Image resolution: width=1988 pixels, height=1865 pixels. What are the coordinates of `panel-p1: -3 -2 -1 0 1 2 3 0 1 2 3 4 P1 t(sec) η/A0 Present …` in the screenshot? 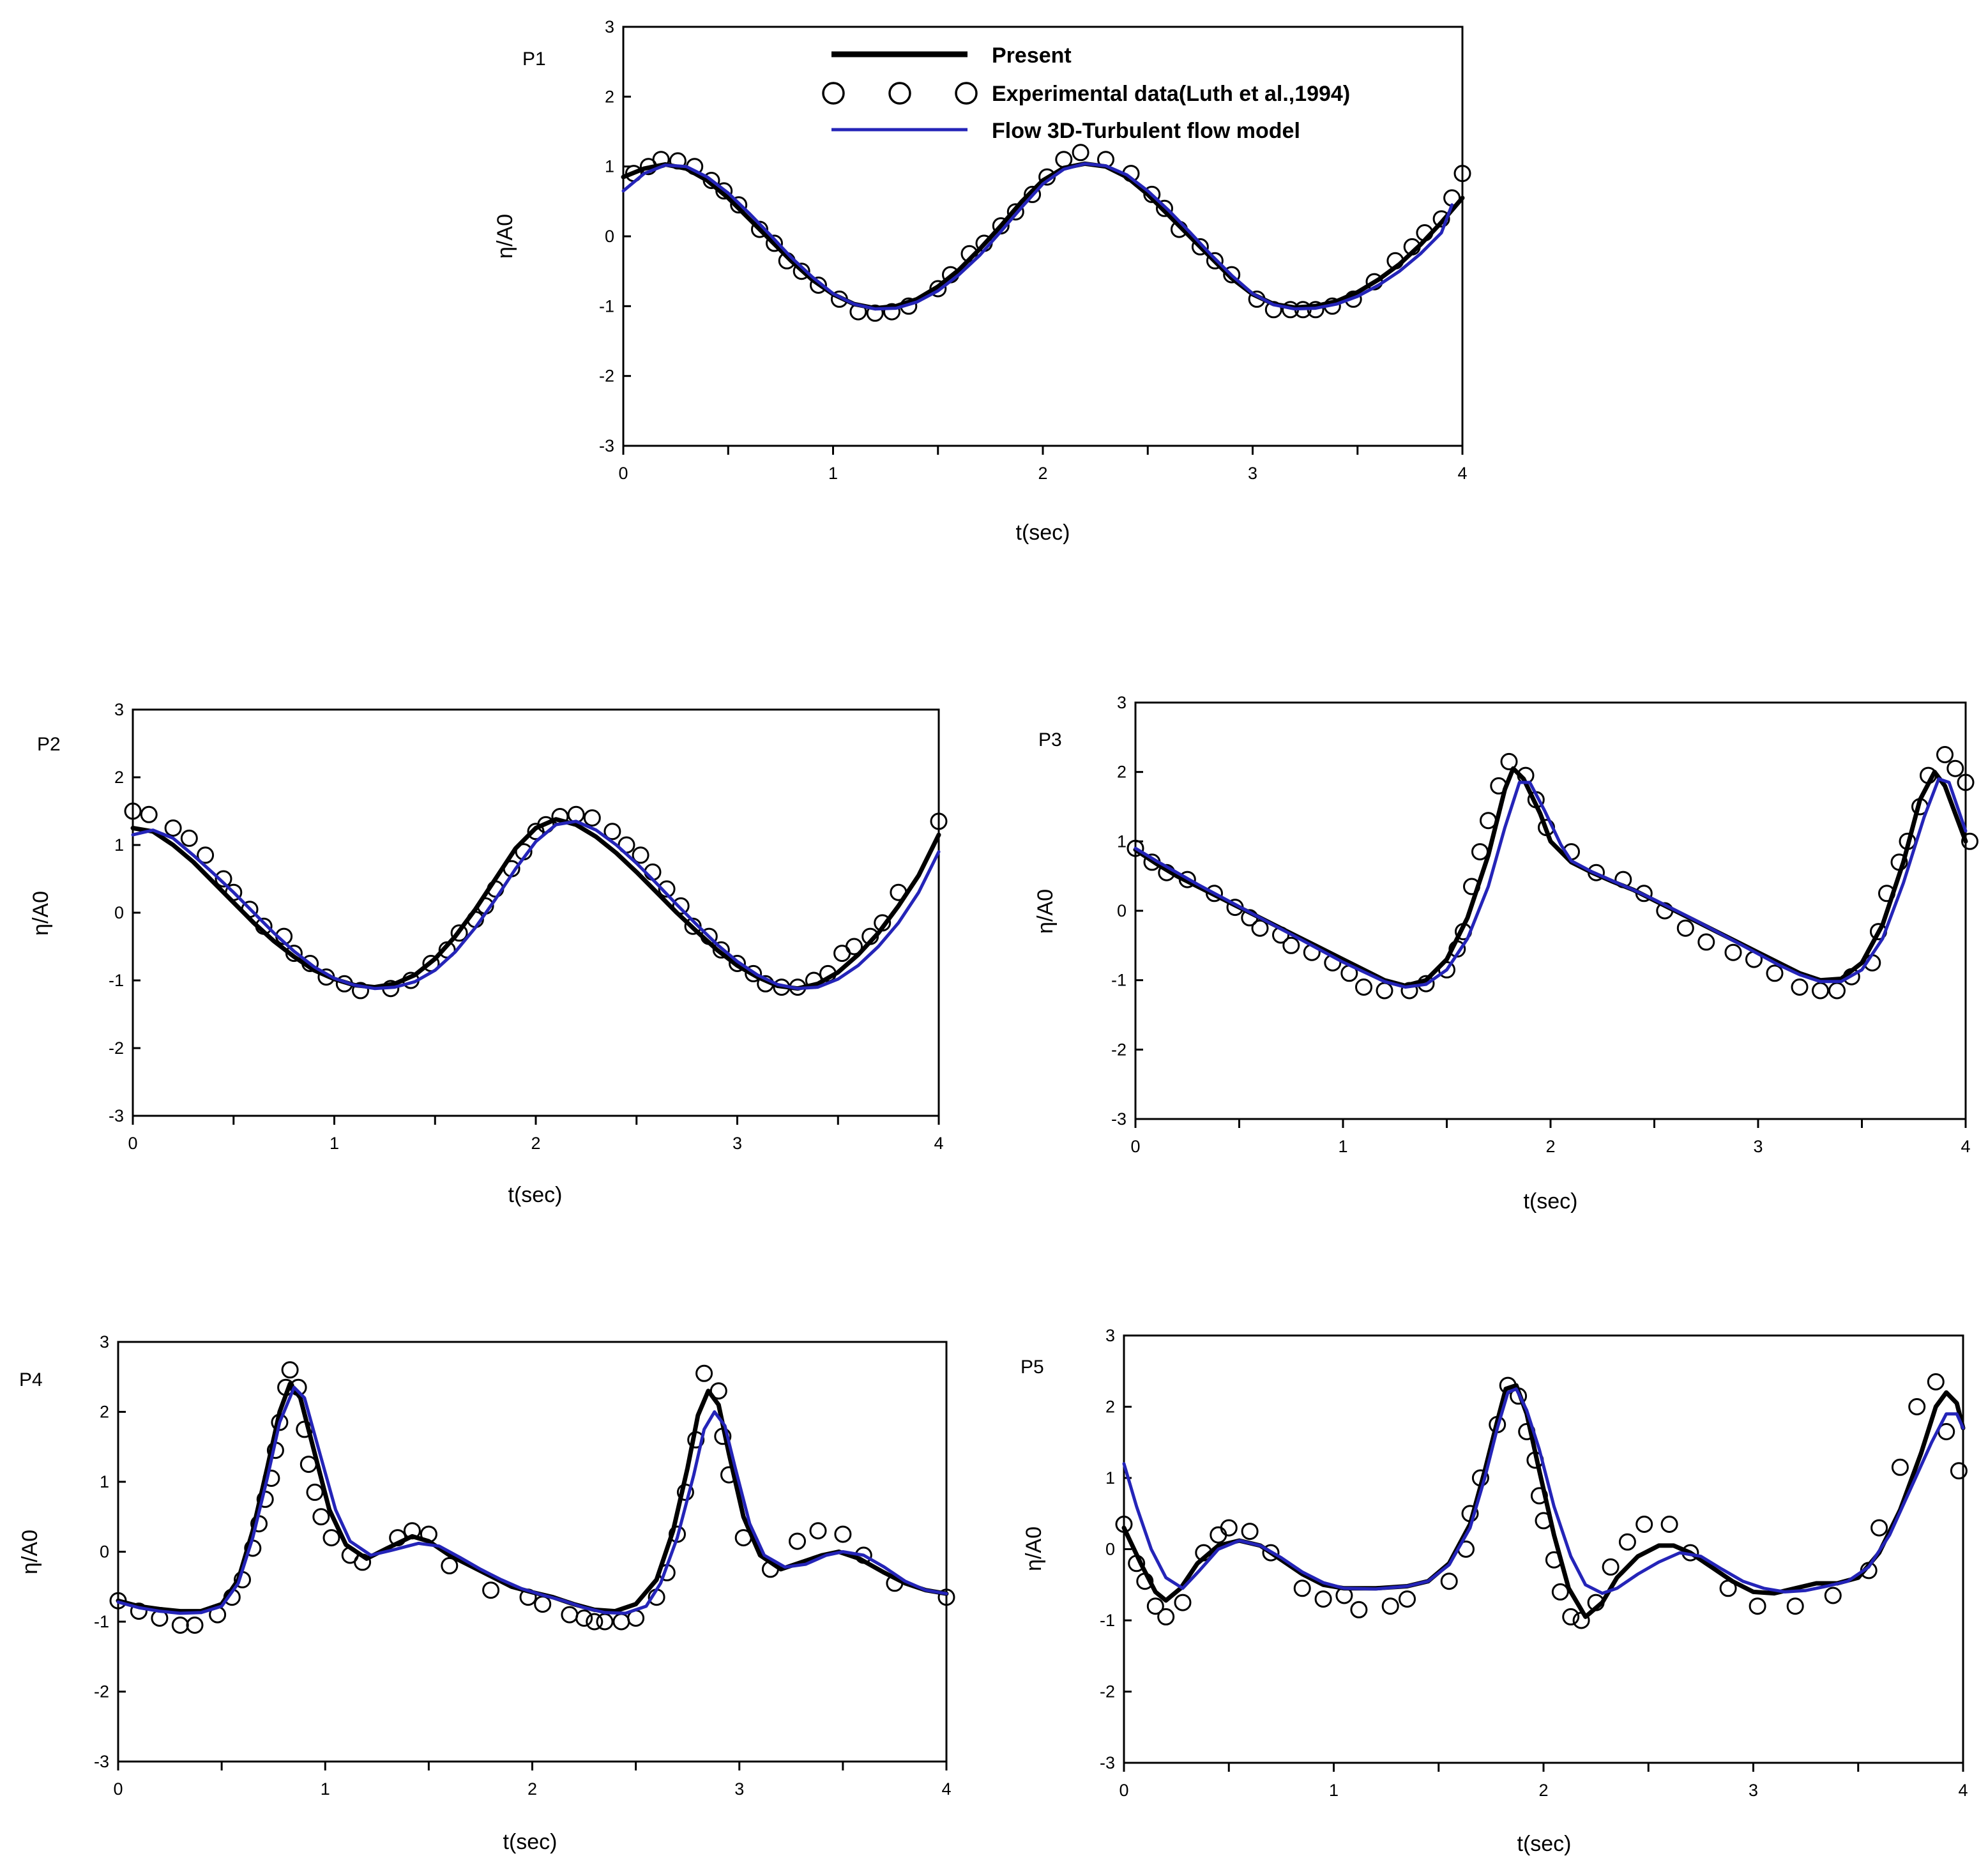 It's located at (982, 281).